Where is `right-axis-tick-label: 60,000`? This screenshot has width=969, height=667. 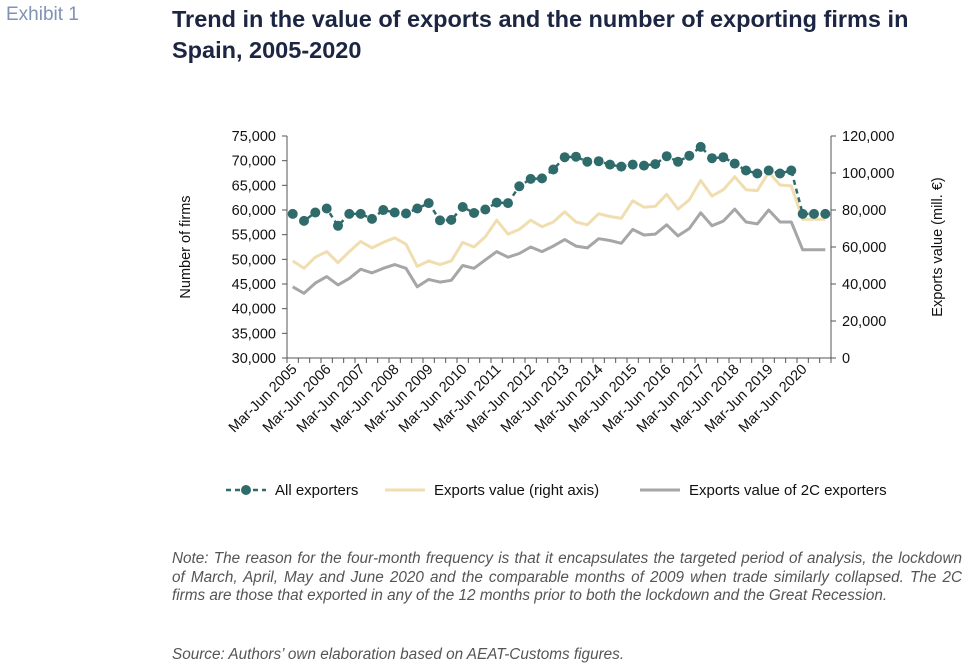
right-axis-tick-label: 60,000 is located at coordinates (864, 248).